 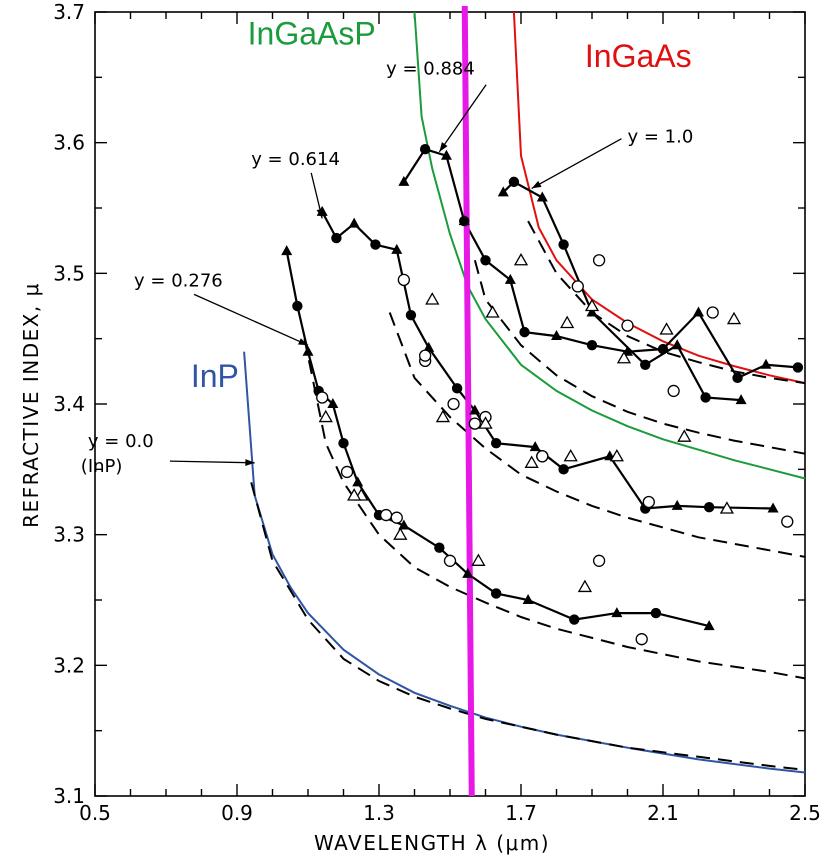 What do you see at coordinates (69, 143) in the screenshot?
I see `y-tick-label: 3.6` at bounding box center [69, 143].